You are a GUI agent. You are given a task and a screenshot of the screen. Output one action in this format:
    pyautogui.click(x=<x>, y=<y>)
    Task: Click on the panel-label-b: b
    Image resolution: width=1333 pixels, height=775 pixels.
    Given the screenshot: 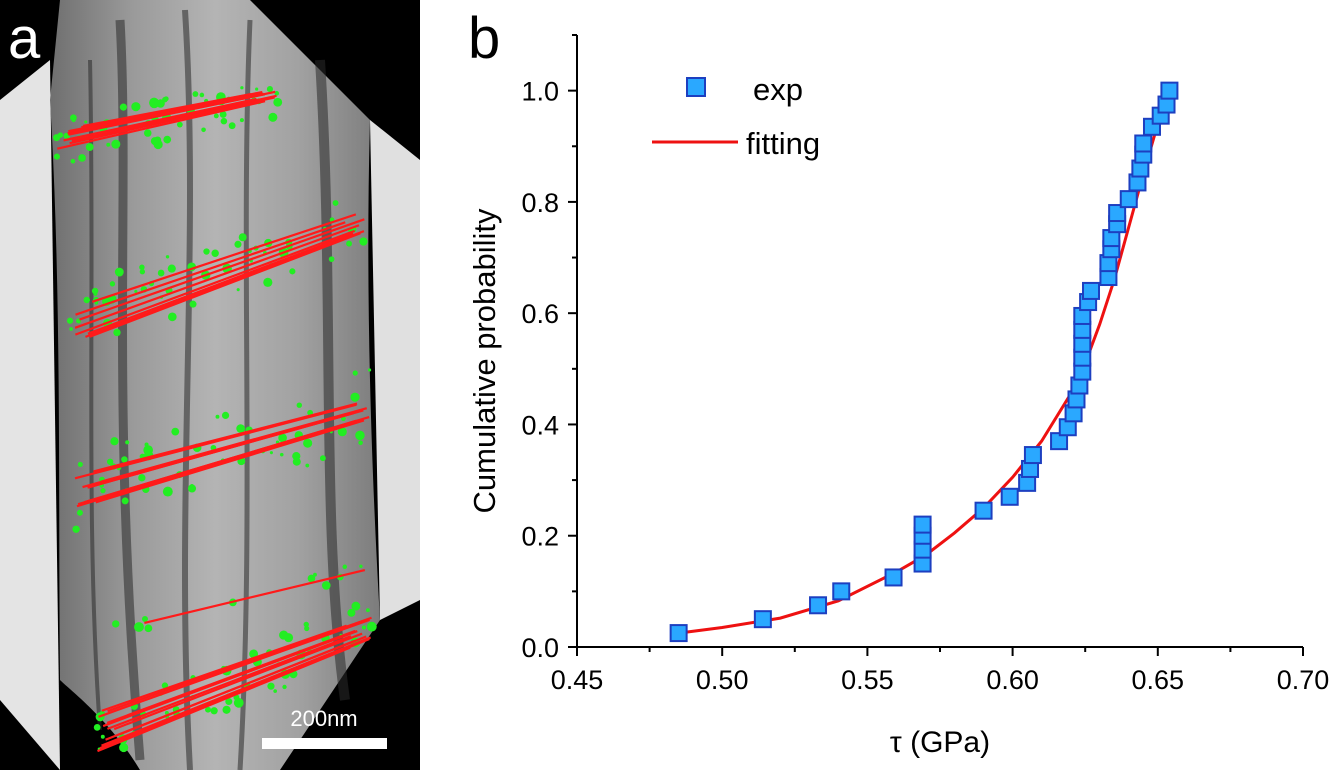 What is the action you would take?
    pyautogui.click(x=484, y=38)
    